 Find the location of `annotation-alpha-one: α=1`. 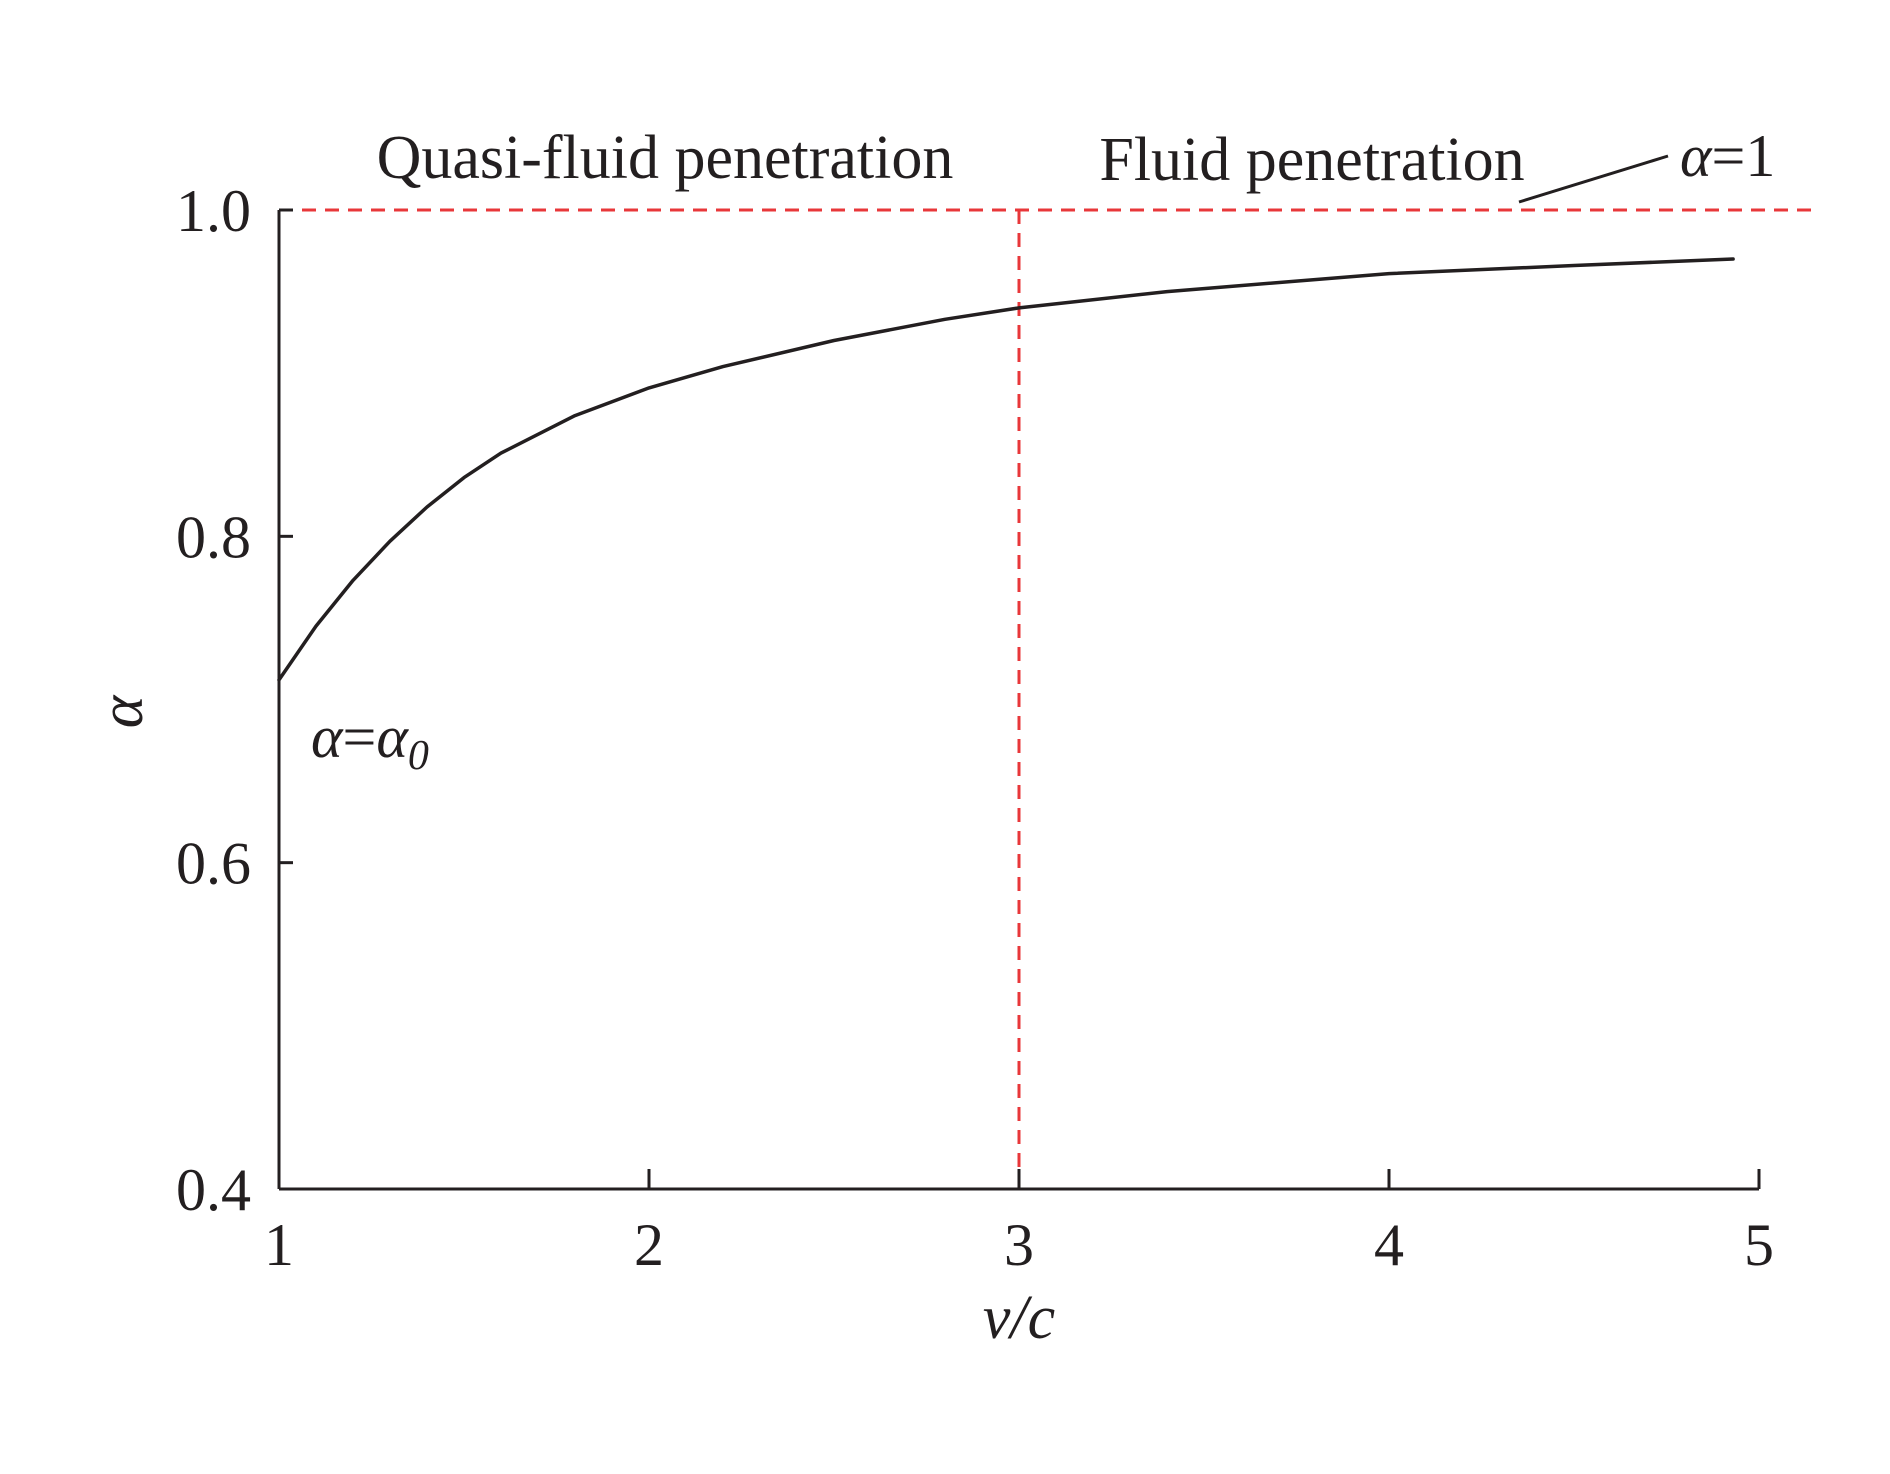

annotation-alpha-one: α=1 is located at coordinates (1727, 156).